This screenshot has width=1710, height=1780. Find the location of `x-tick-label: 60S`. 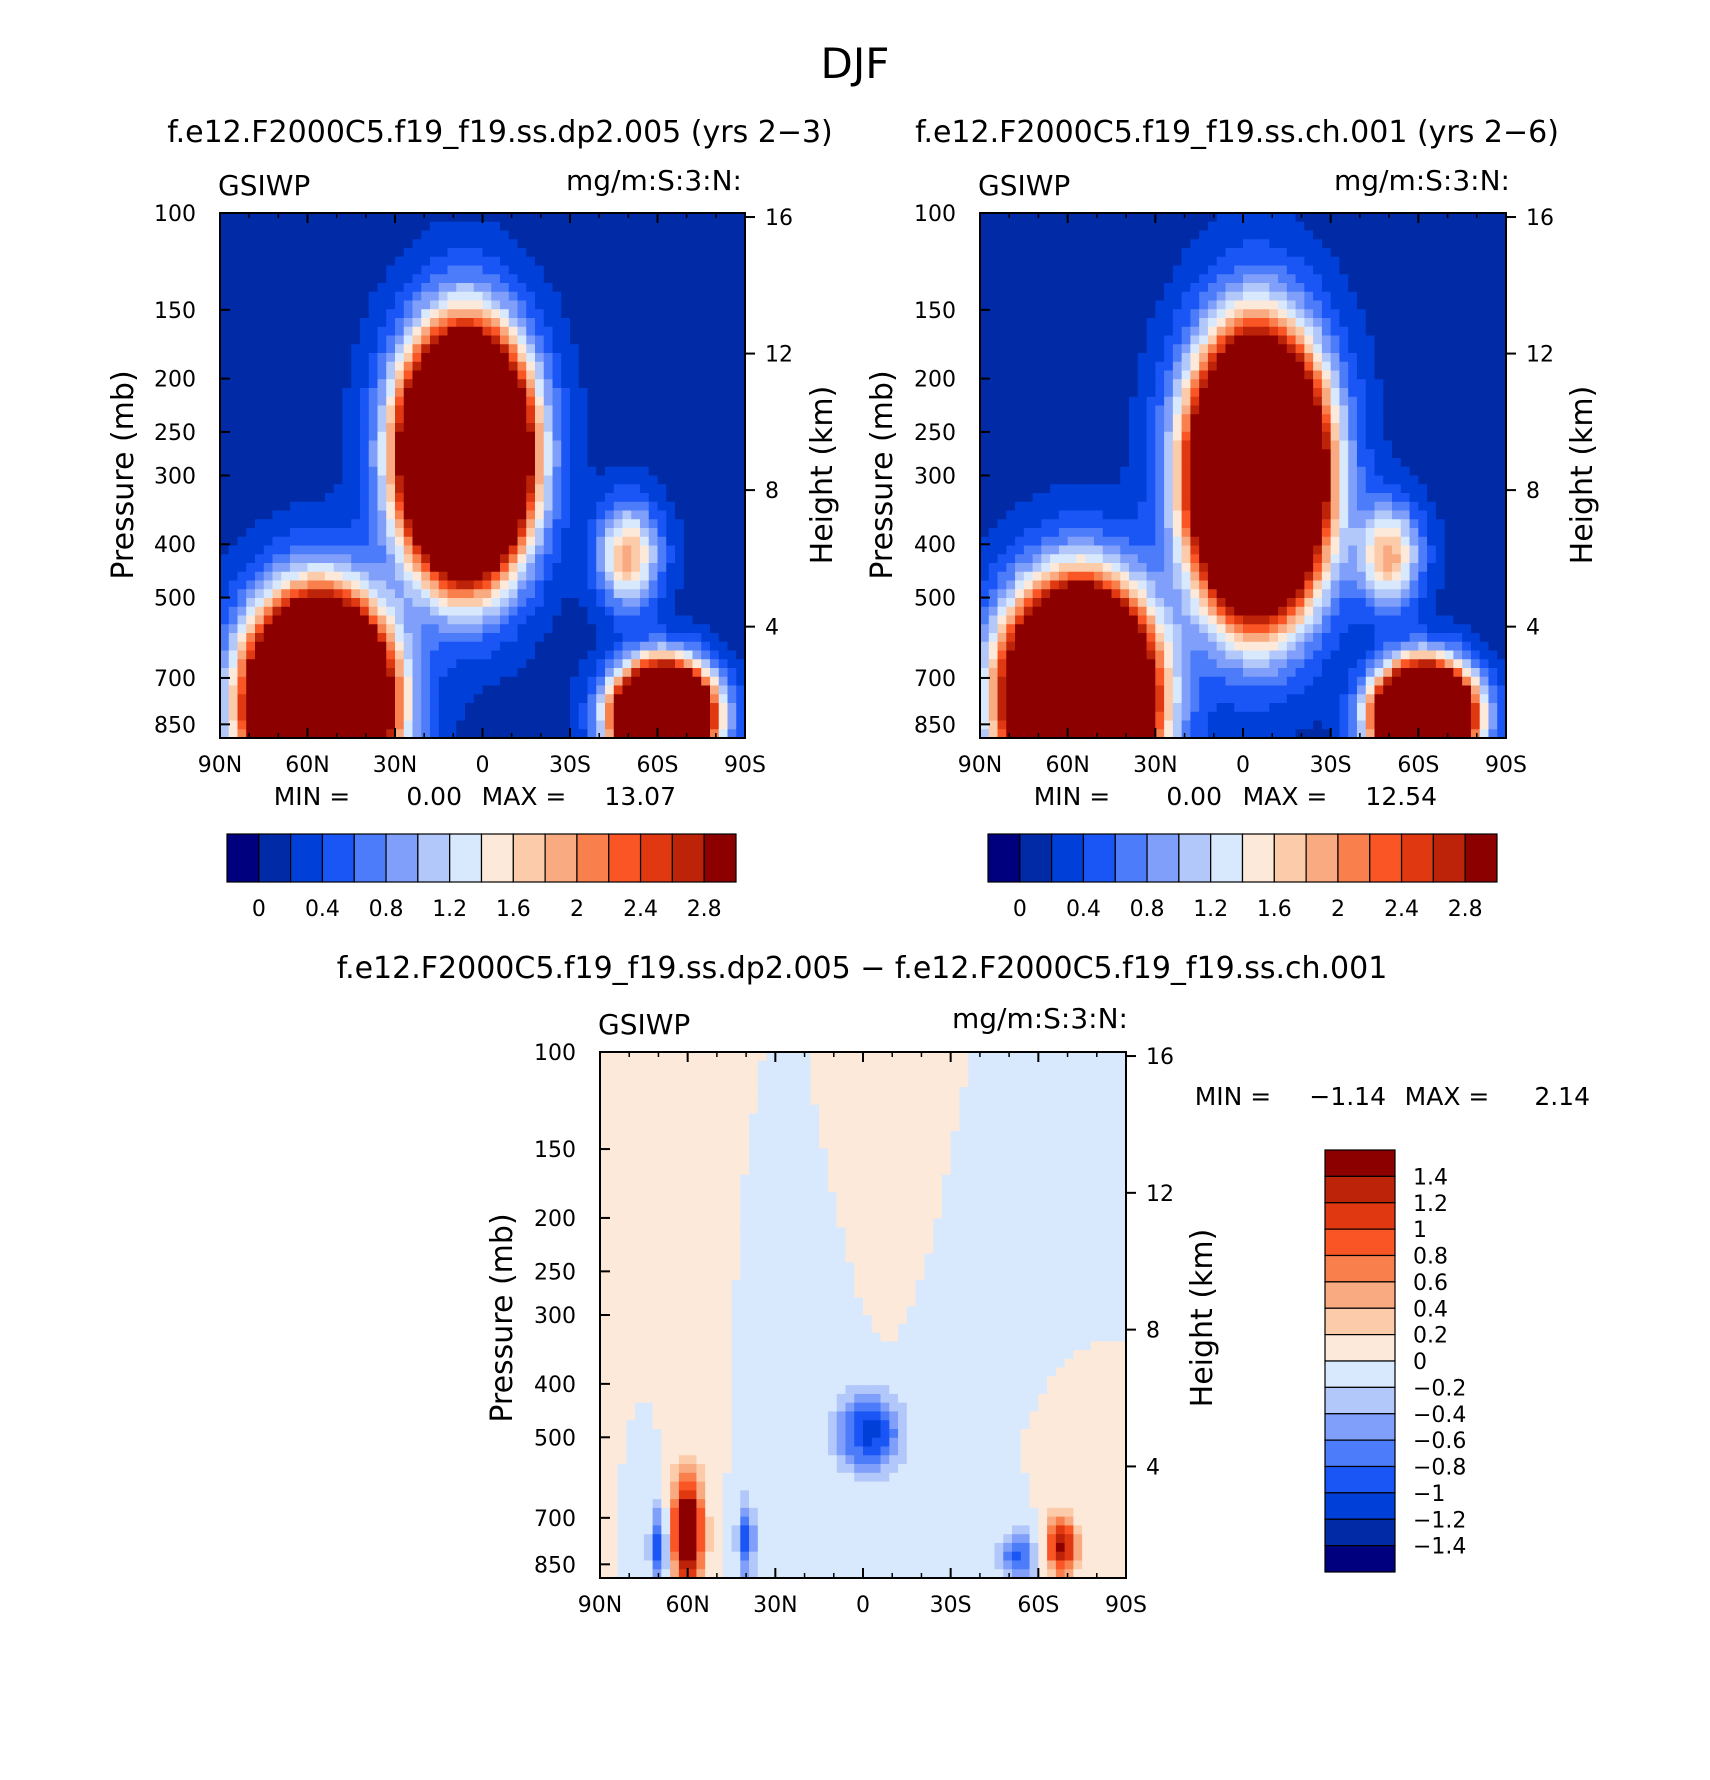

x-tick-label: 60S is located at coordinates (658, 765).